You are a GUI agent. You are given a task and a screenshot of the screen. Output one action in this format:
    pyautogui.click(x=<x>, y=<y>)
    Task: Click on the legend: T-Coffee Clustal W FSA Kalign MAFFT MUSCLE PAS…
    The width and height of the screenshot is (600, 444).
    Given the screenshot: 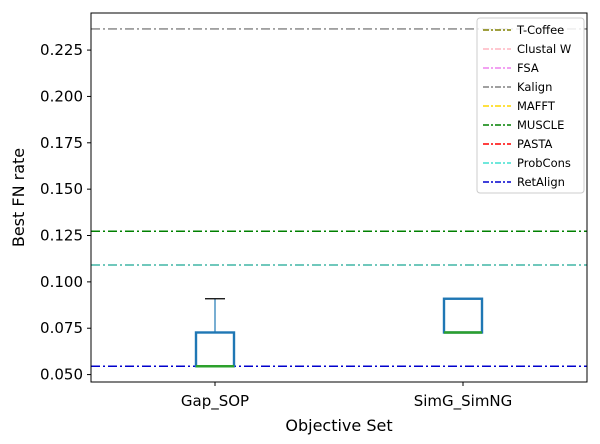 What is the action you would take?
    pyautogui.click(x=530, y=105)
    